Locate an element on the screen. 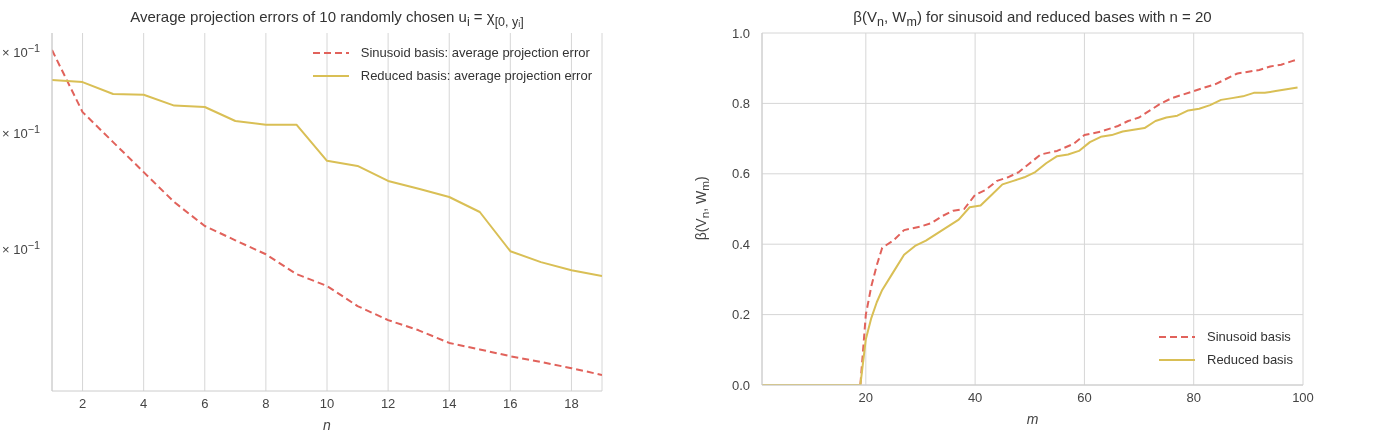 This screenshot has width=1374, height=441. x-tick-label: 16 is located at coordinates (510, 404).